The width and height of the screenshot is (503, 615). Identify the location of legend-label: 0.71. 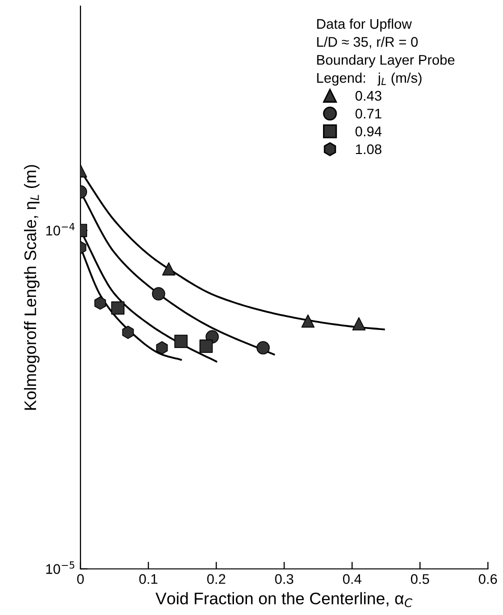
(369, 113).